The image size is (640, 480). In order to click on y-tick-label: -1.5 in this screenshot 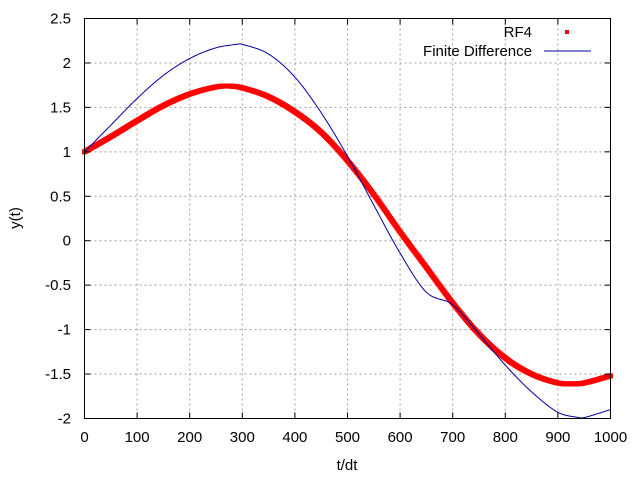, I will do `click(58, 374)`.